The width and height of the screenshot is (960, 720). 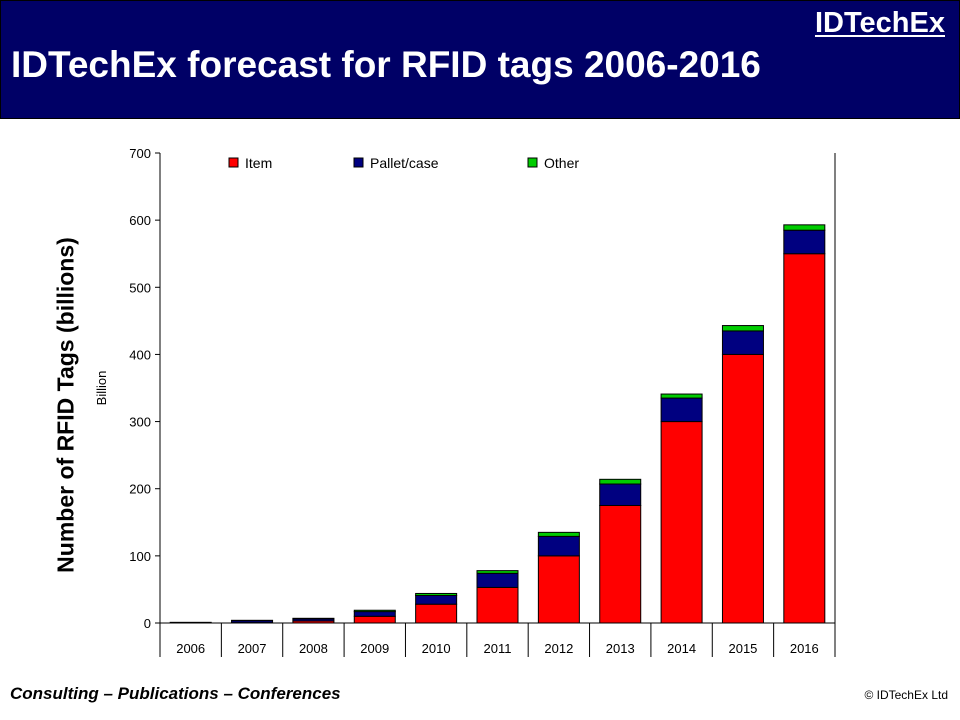 What do you see at coordinates (147, 623) in the screenshot?
I see `y-tick-label: 0` at bounding box center [147, 623].